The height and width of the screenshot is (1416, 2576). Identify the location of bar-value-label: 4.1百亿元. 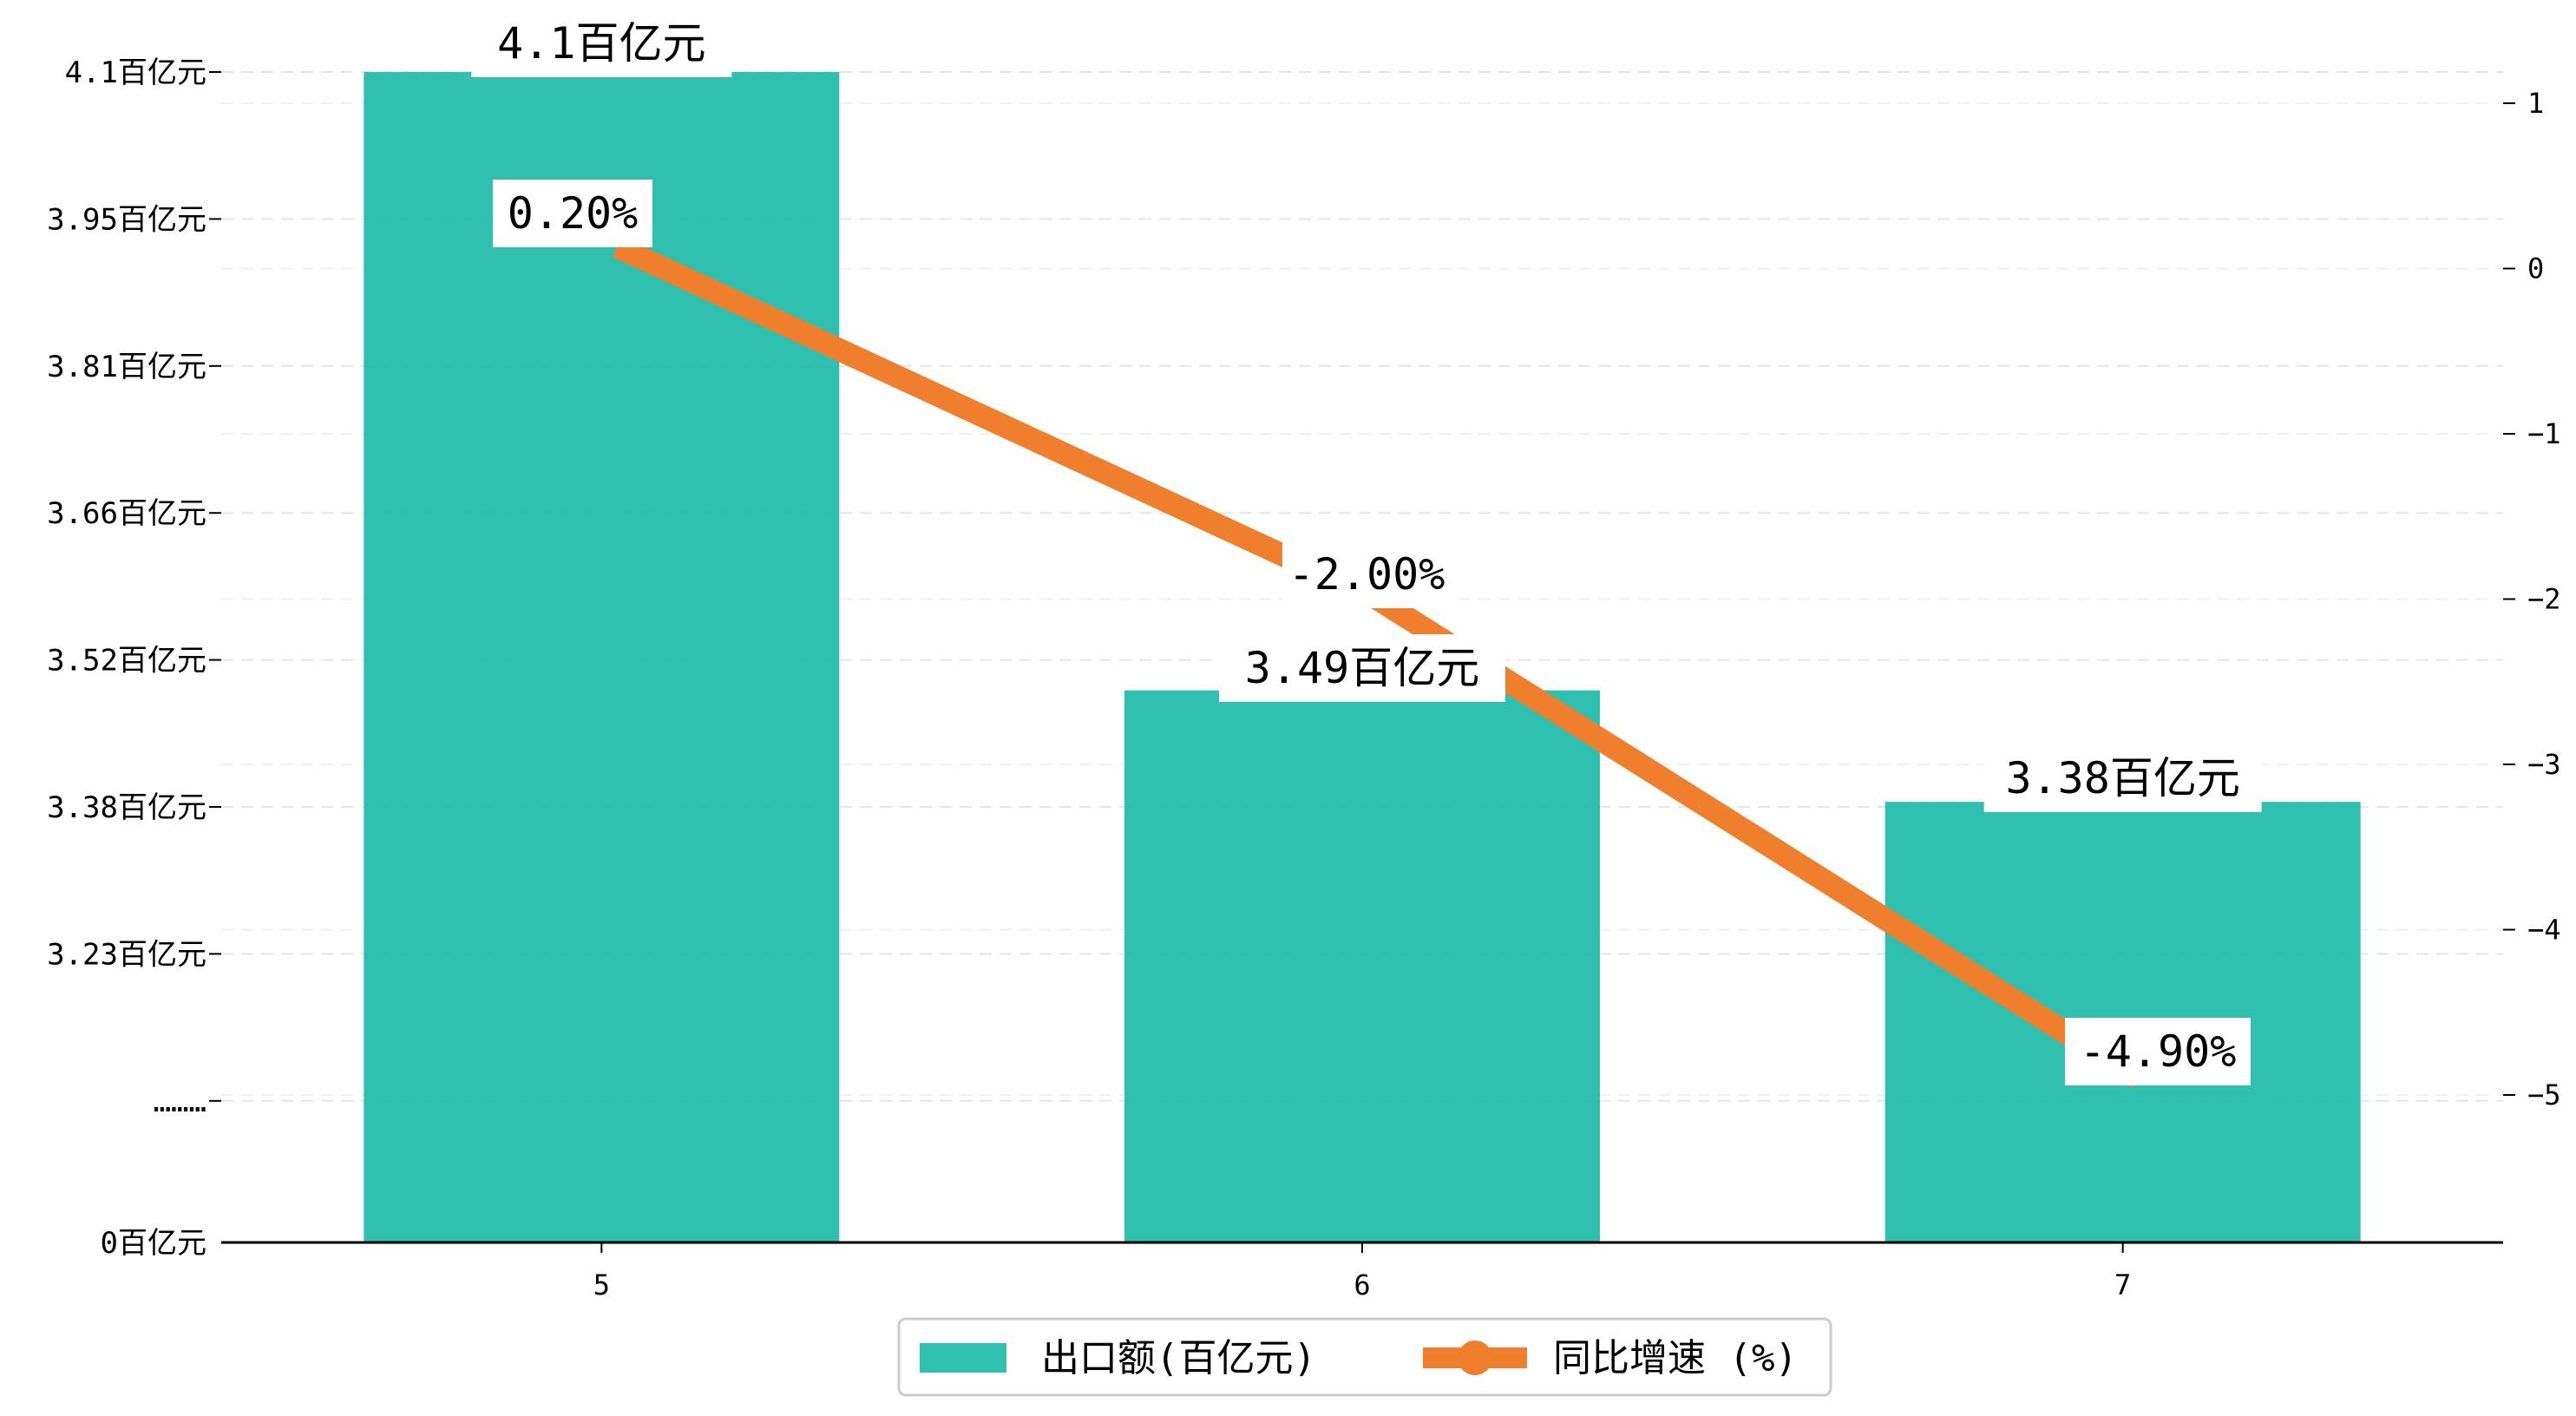
(601, 43).